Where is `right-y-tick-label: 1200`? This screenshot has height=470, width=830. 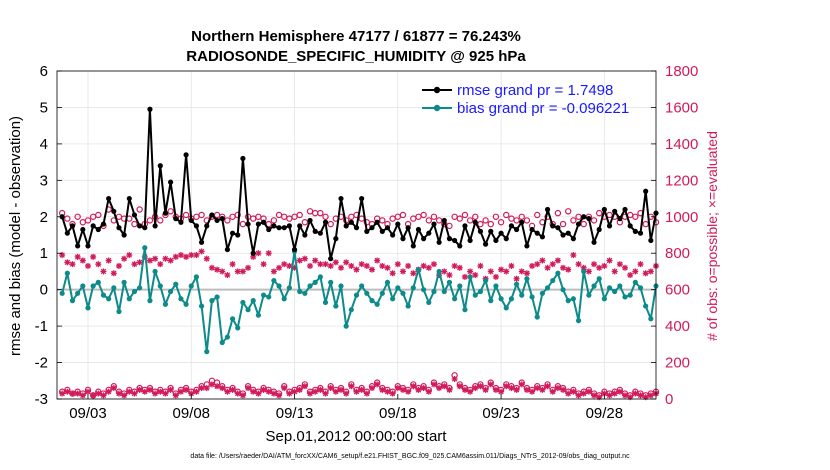 right-y-tick-label: 1200 is located at coordinates (681, 180).